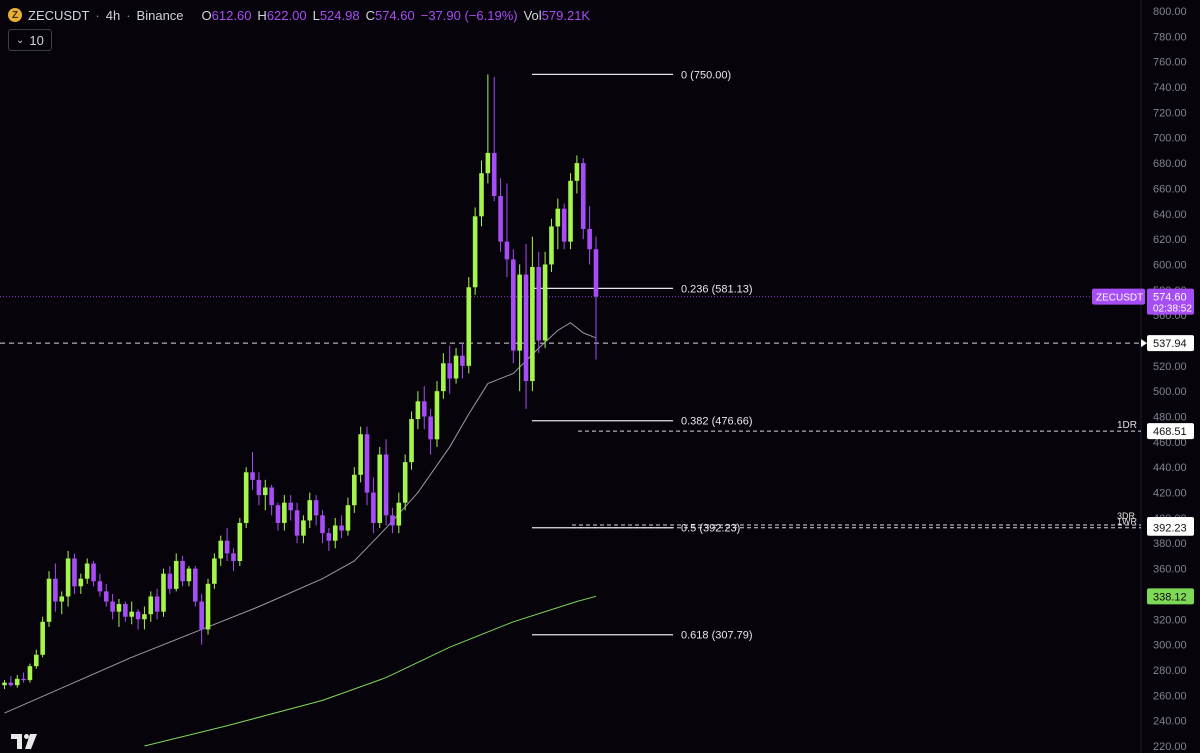 Image resolution: width=1200 pixels, height=753 pixels. I want to click on level-tag-392-value: 392.23, so click(1170, 529).